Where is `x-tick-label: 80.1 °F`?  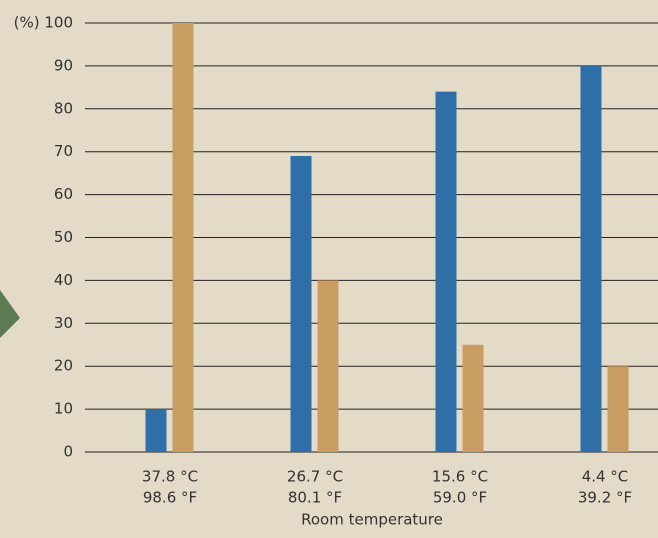 x-tick-label: 80.1 °F is located at coordinates (315, 498).